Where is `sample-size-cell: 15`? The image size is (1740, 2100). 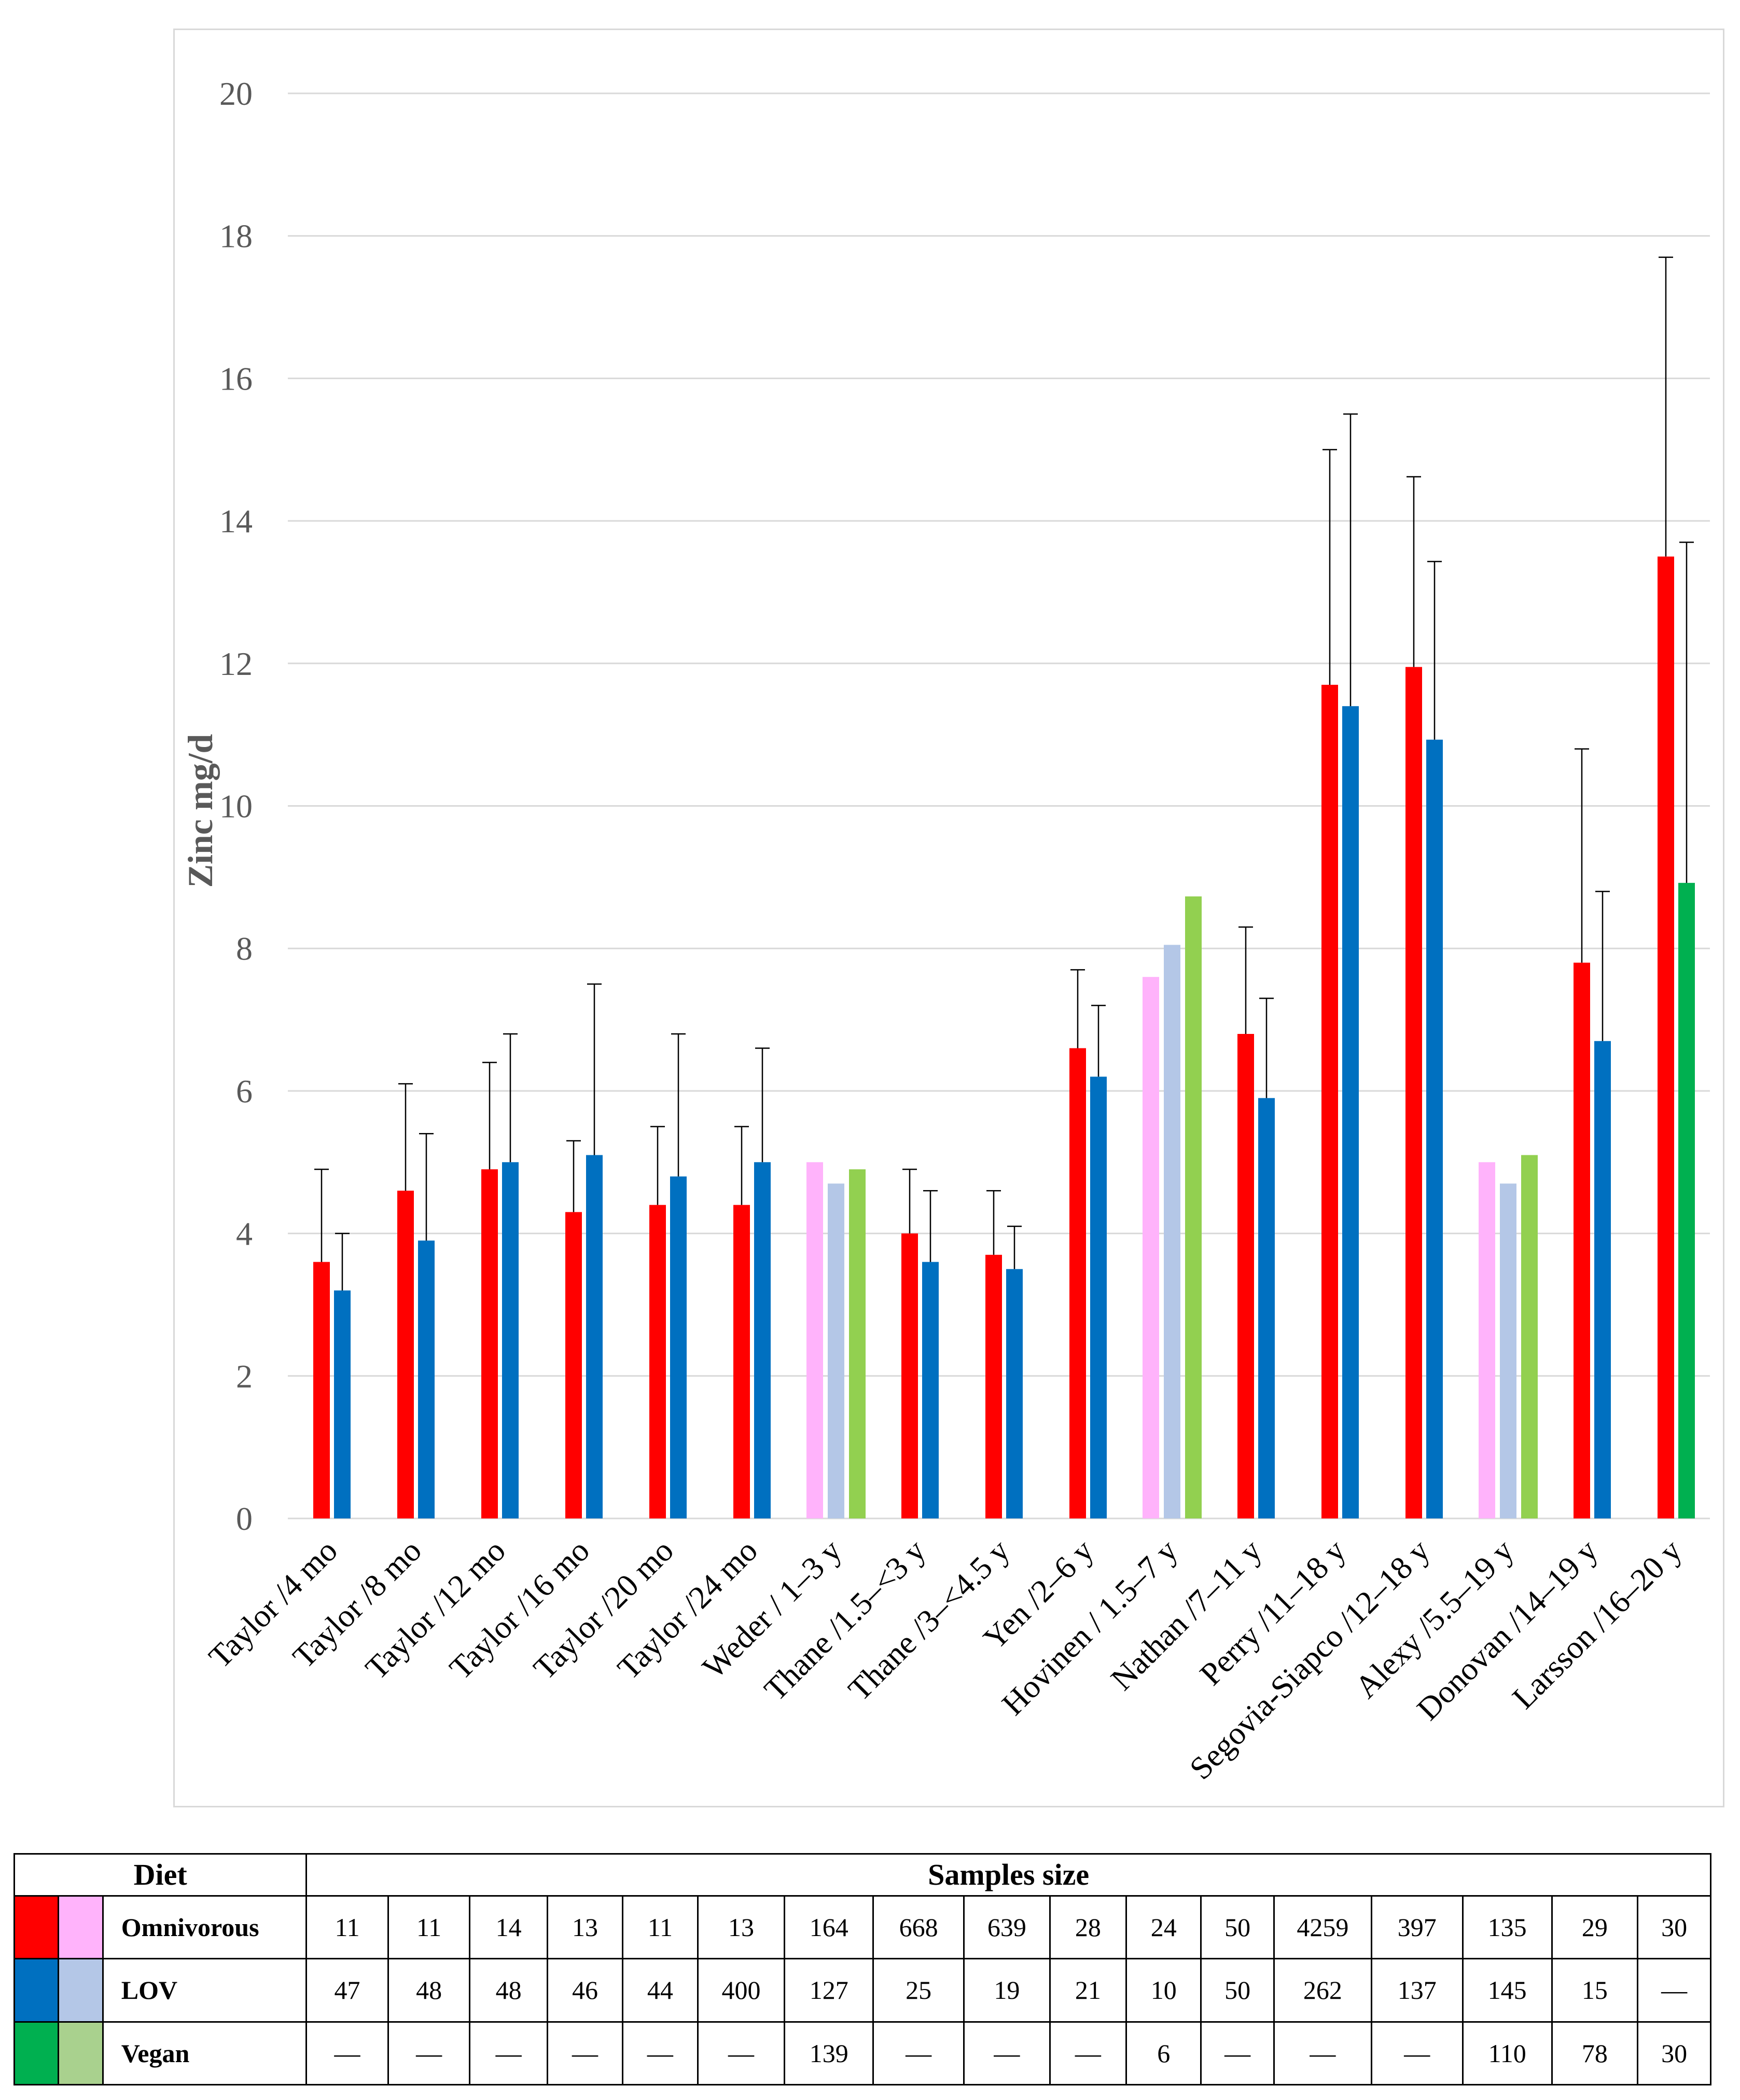
sample-size-cell: 15 is located at coordinates (1595, 1990).